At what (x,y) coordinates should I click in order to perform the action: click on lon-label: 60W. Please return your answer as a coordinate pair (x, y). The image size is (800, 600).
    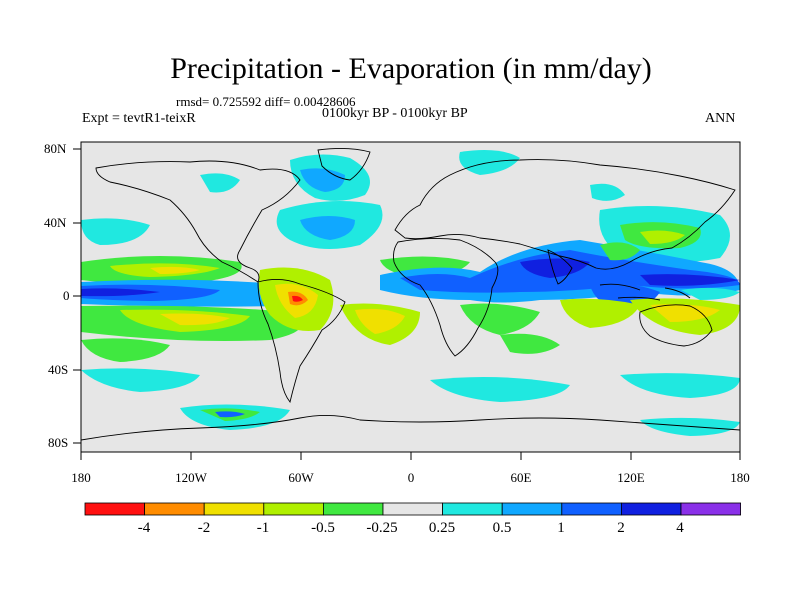
    Looking at the image, I should click on (301, 477).